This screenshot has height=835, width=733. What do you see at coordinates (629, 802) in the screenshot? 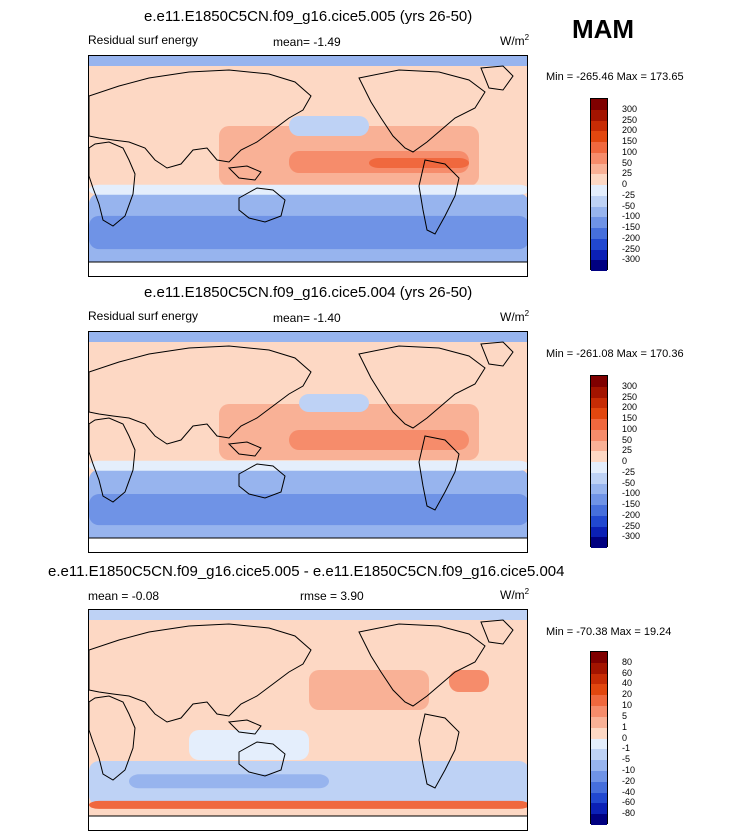
I see `colorbar-tick-label: -60` at bounding box center [629, 802].